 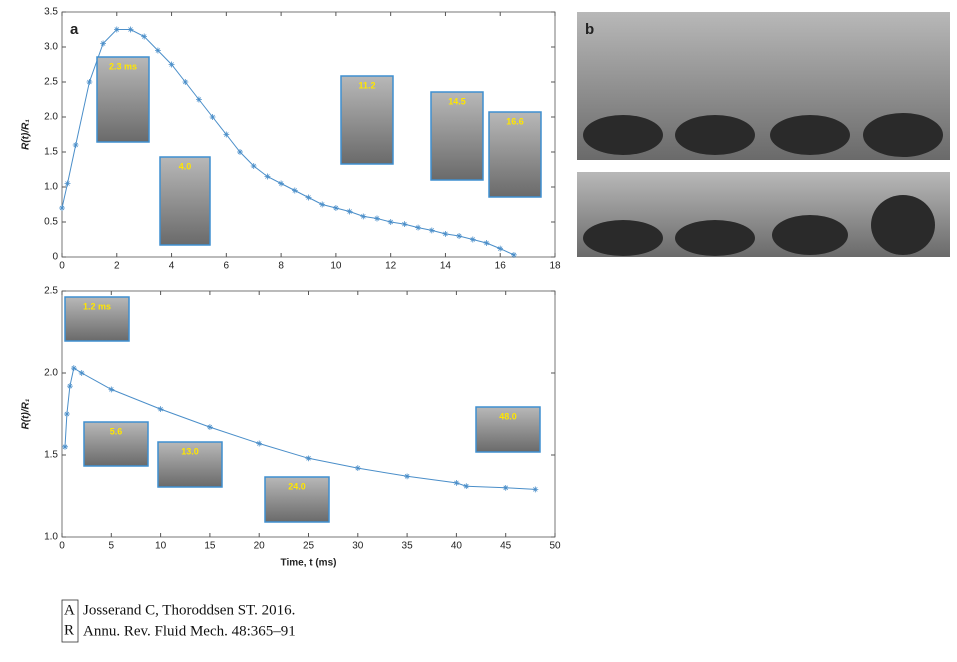 What do you see at coordinates (189, 610) in the screenshot?
I see `citation: Josserand C, Thoroddsen ST. 2016.` at bounding box center [189, 610].